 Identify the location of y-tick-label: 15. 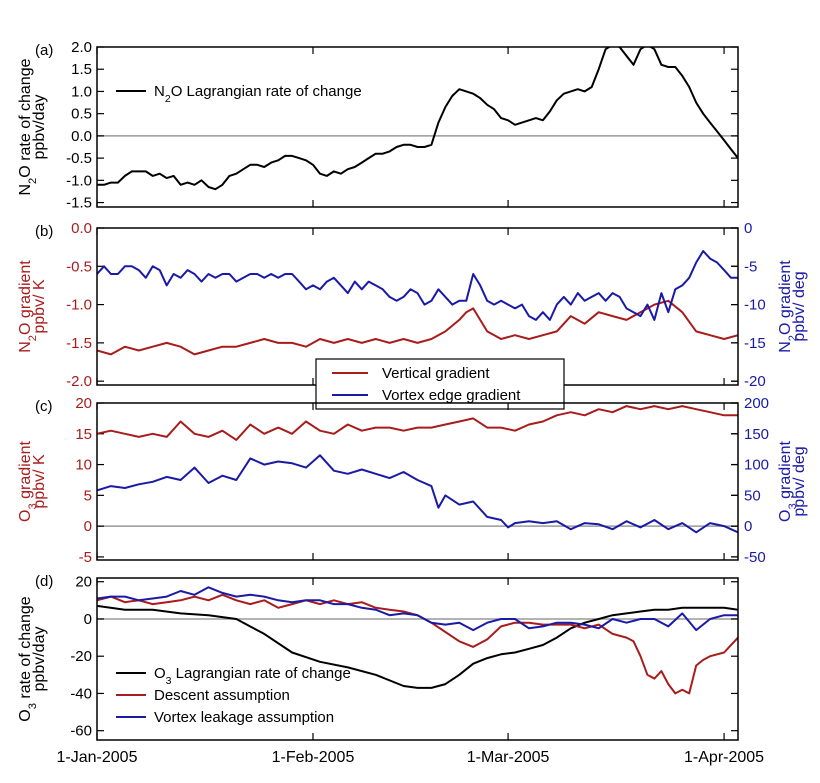
(83, 434).